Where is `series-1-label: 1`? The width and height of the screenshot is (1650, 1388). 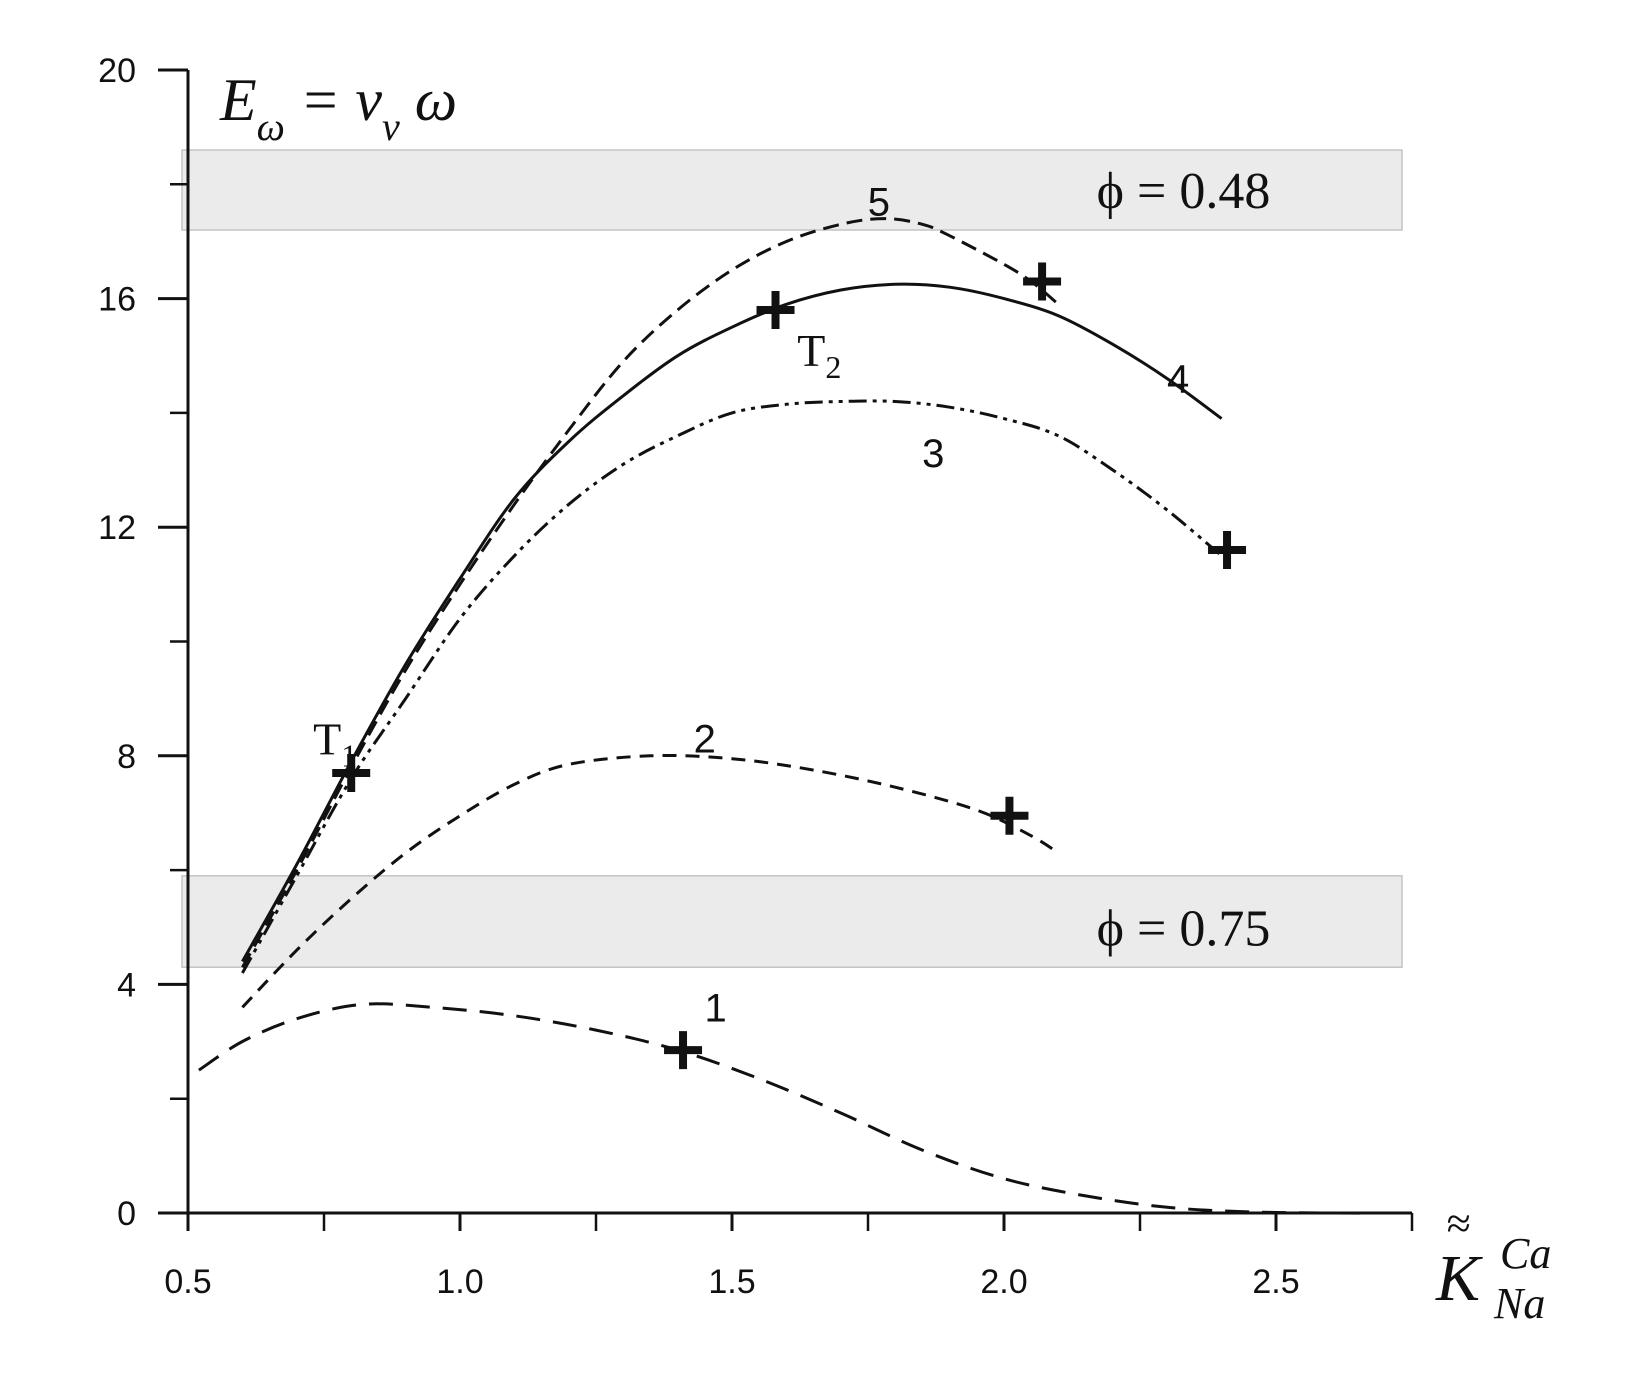 series-1-label: 1 is located at coordinates (716, 1008).